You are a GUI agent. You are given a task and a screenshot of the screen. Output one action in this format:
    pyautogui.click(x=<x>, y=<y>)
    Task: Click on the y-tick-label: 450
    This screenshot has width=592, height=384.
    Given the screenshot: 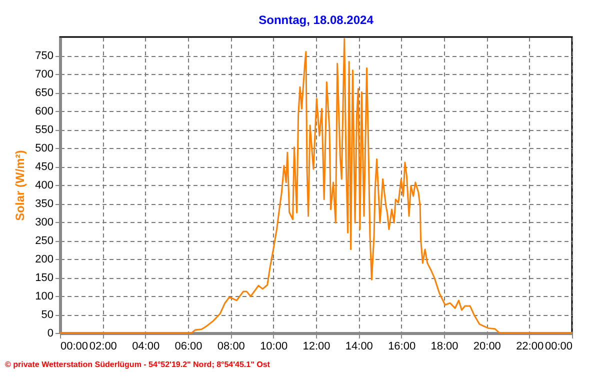 What is the action you would take?
    pyautogui.click(x=44, y=167)
    